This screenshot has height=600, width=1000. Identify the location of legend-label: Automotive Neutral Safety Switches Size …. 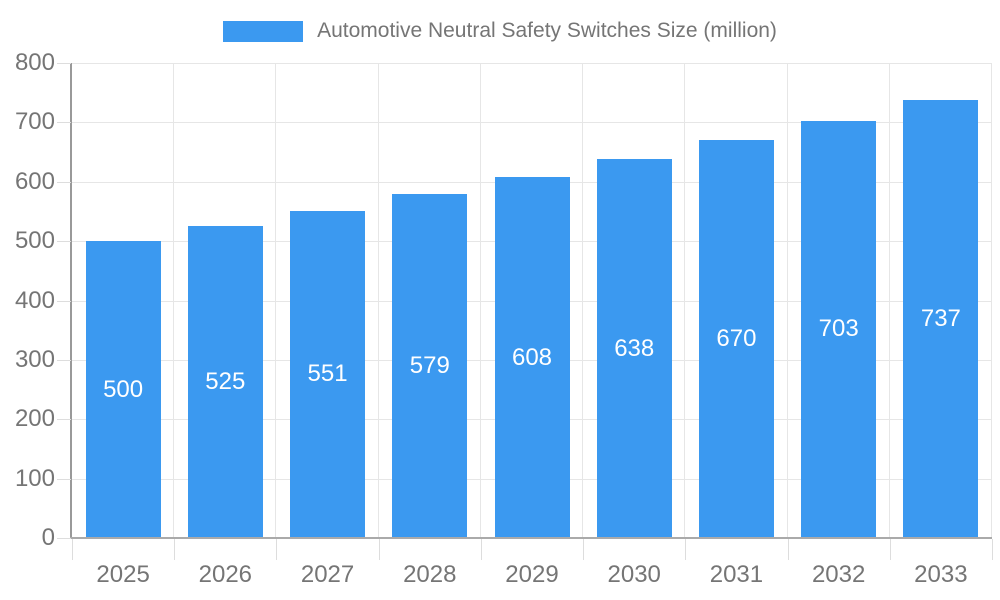
(547, 30).